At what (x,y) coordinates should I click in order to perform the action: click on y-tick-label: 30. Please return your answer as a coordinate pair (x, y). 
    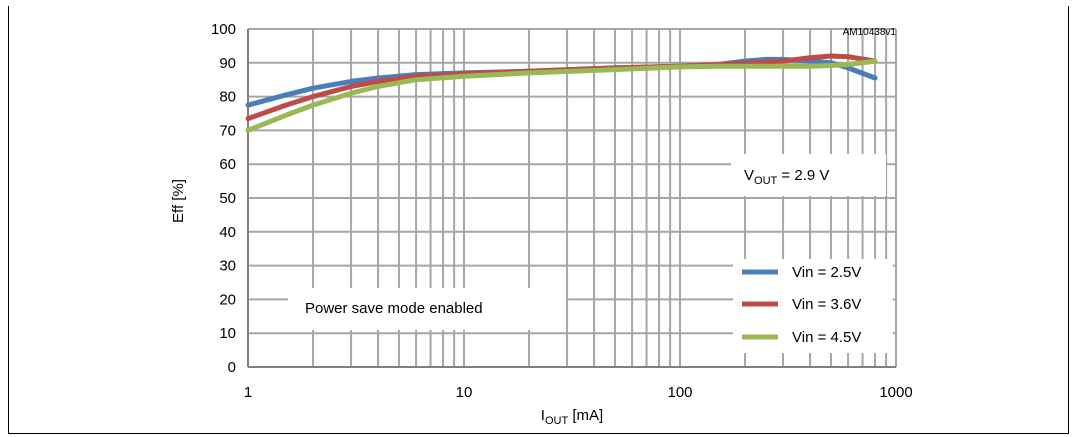
    Looking at the image, I should click on (227, 266).